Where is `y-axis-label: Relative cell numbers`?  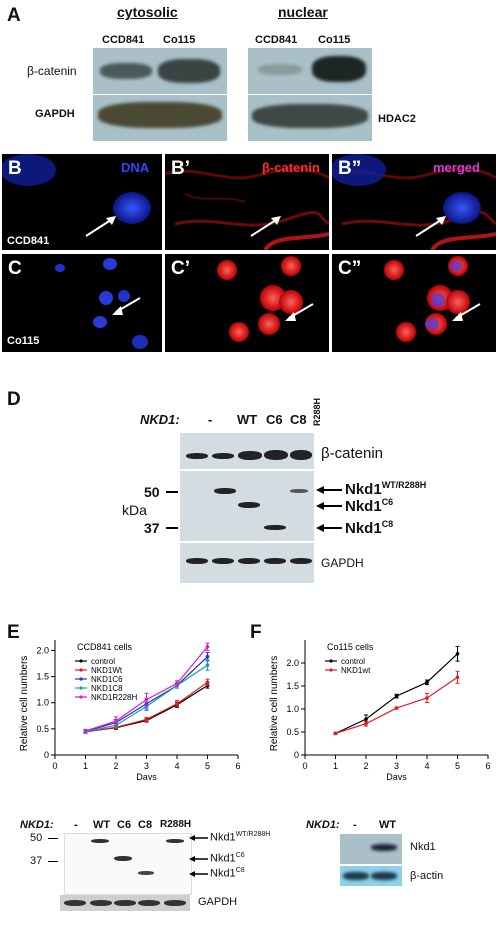 y-axis-label: Relative cell numbers is located at coordinates (24, 704).